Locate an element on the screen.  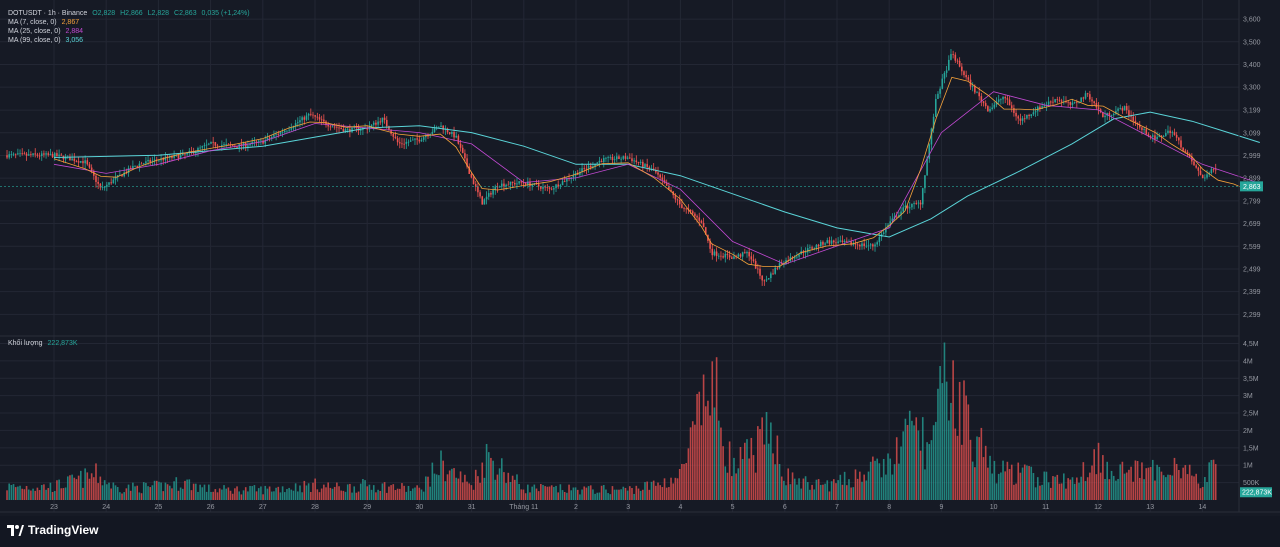
ma25-legend: MA (25, close, 0) 2,884 is located at coordinates (47, 31).